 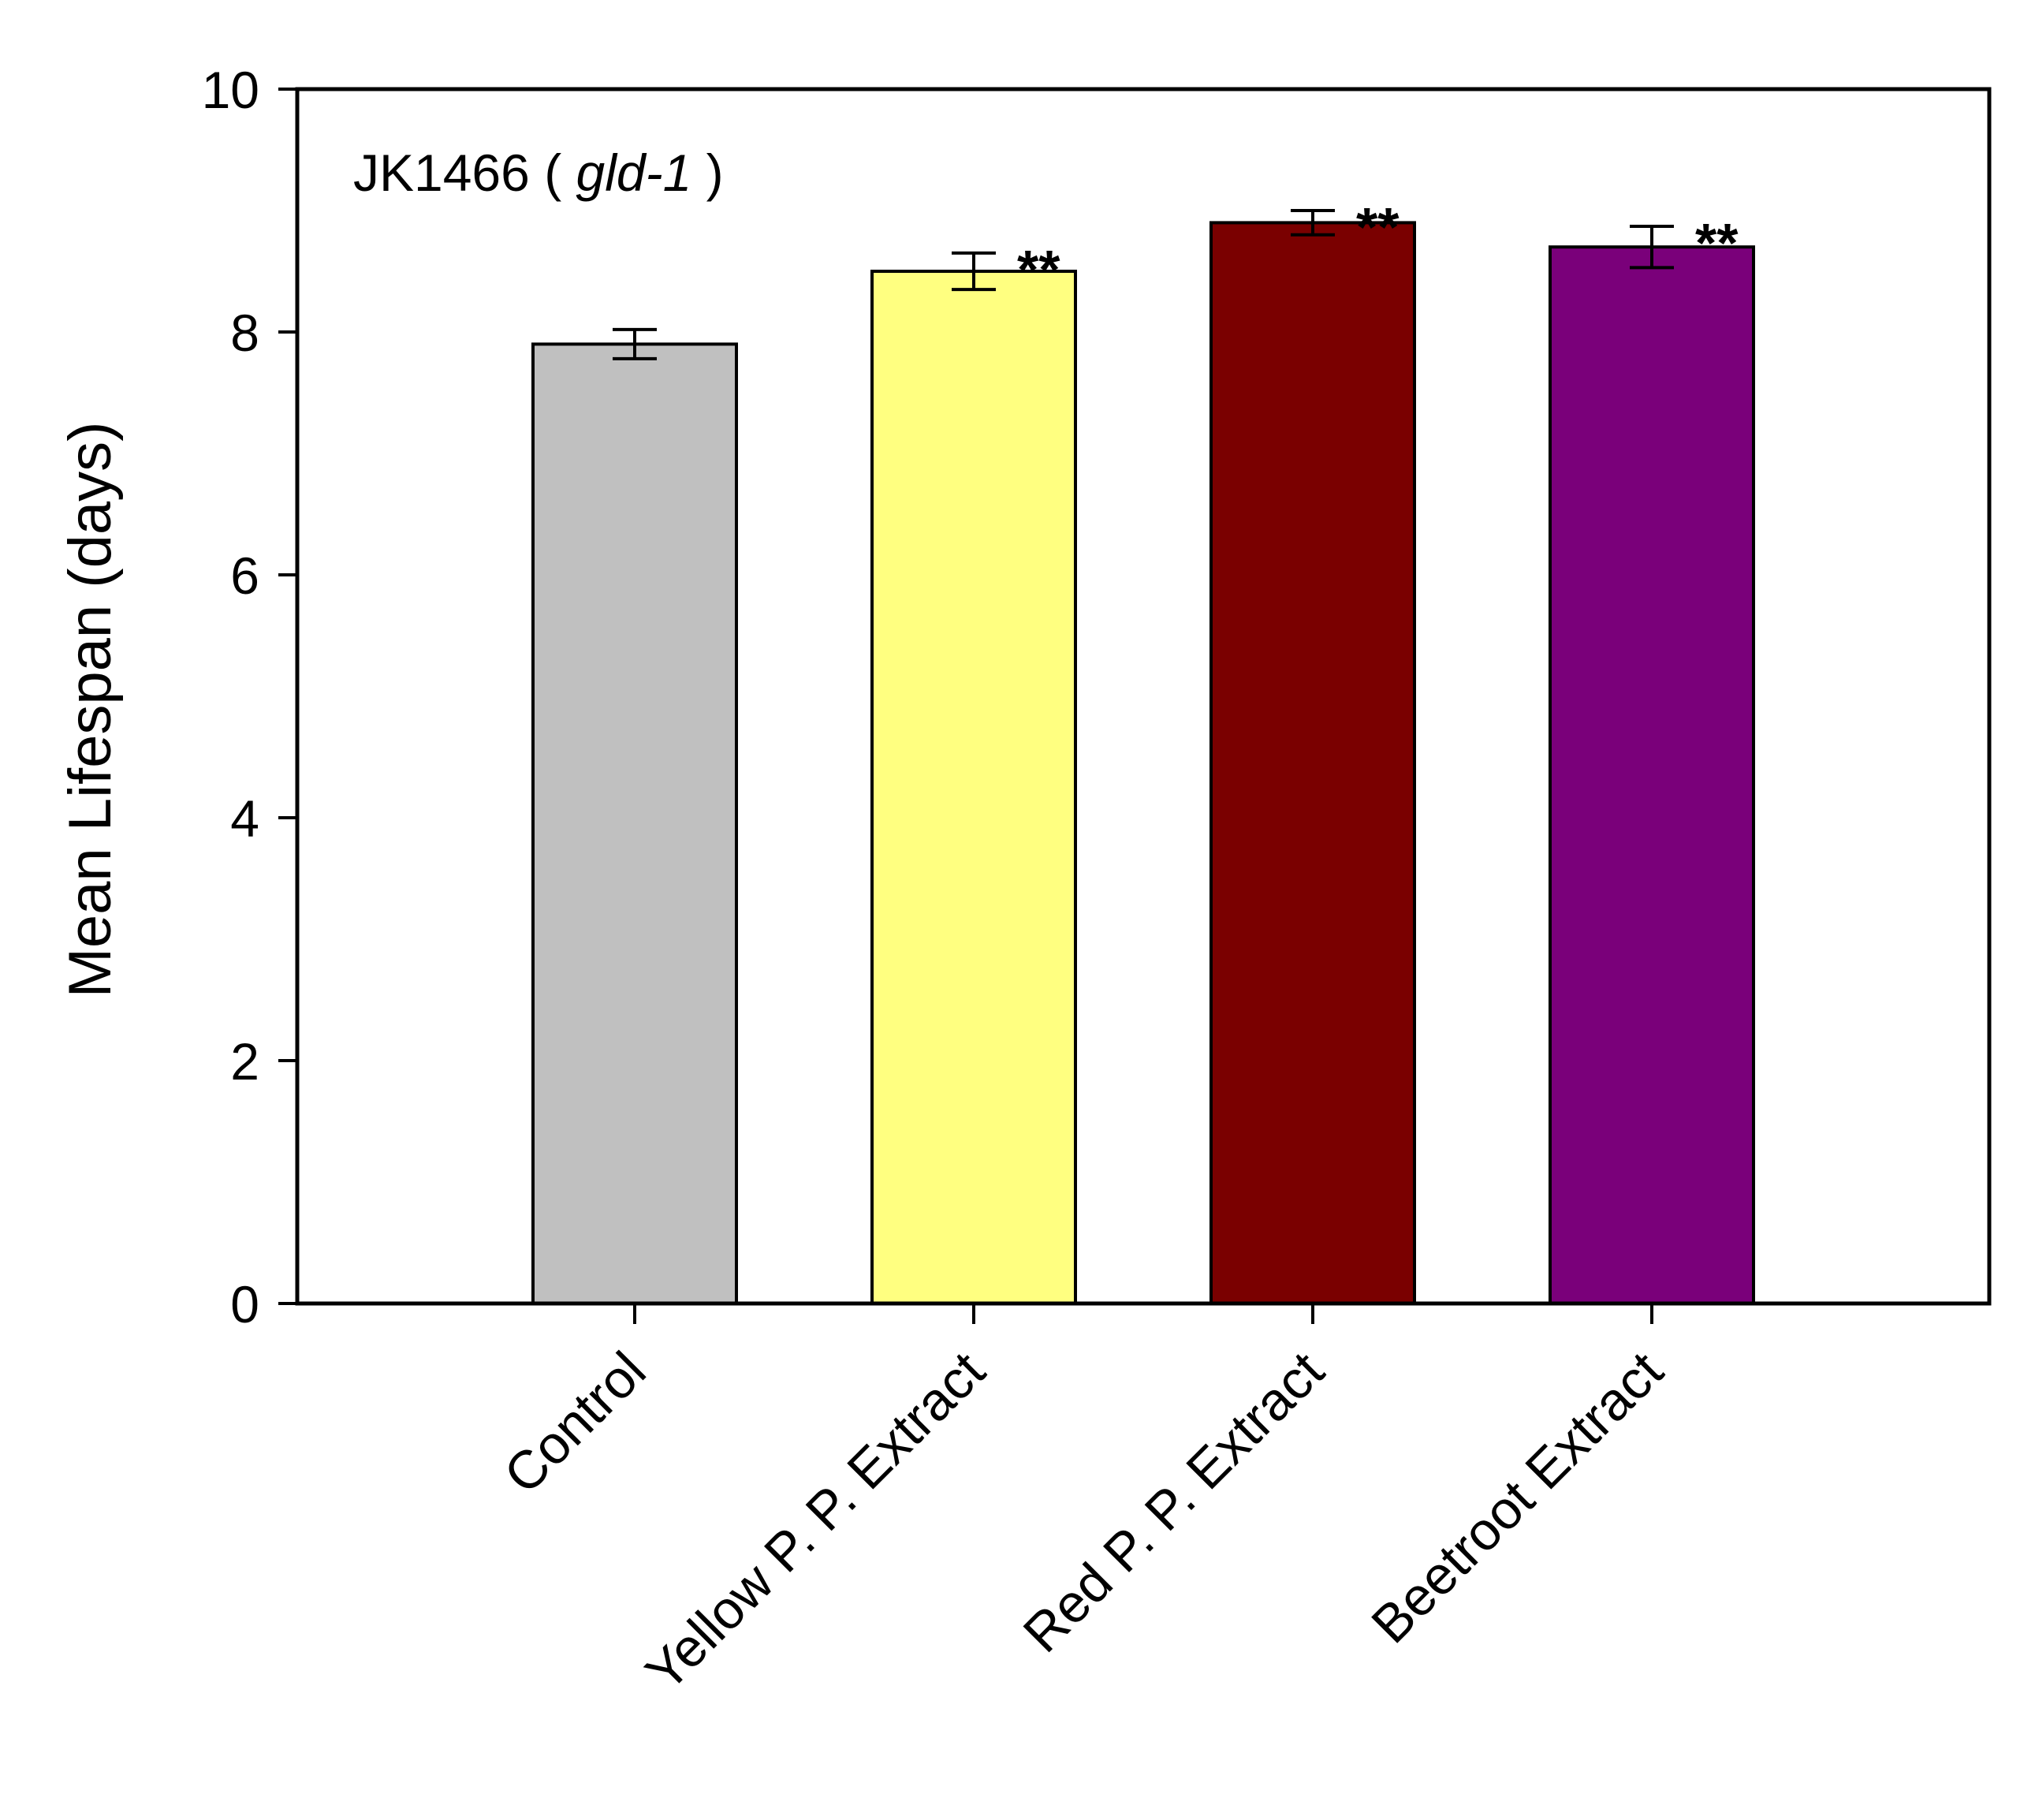 I want to click on significance-layer: ** ** **, so click(x=1378, y=248).